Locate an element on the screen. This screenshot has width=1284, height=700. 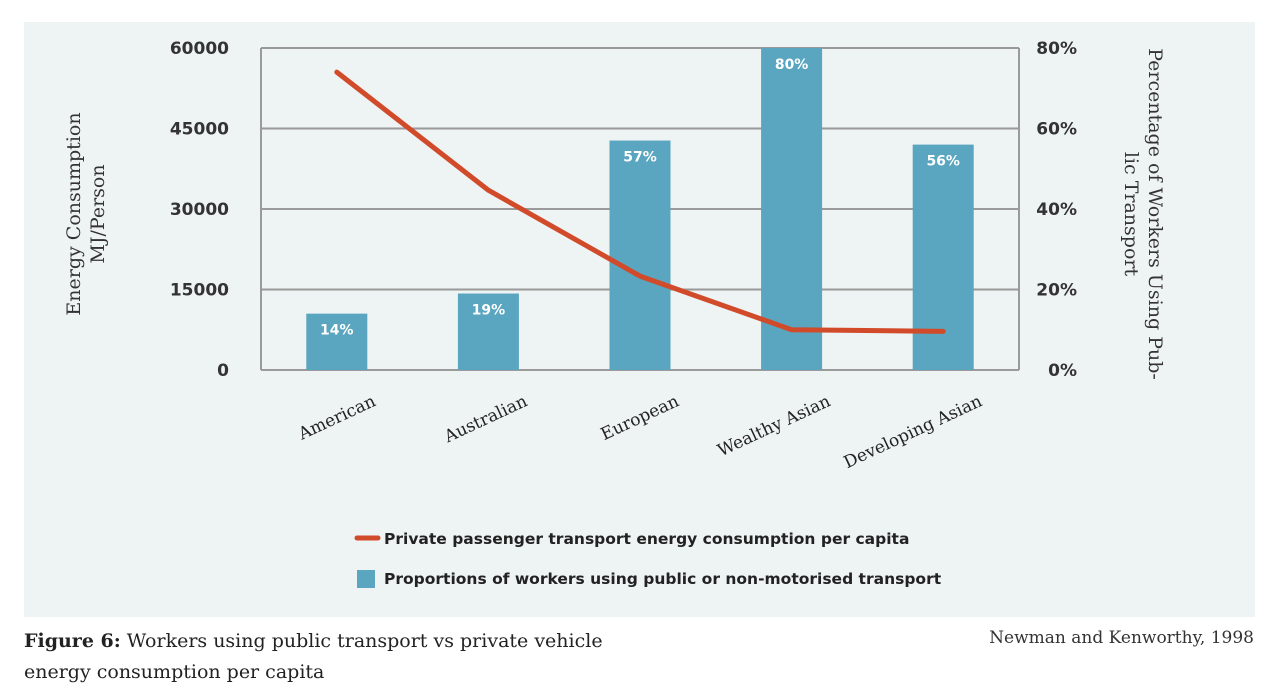
y-left-tick-label: 45000 is located at coordinates (199, 130).